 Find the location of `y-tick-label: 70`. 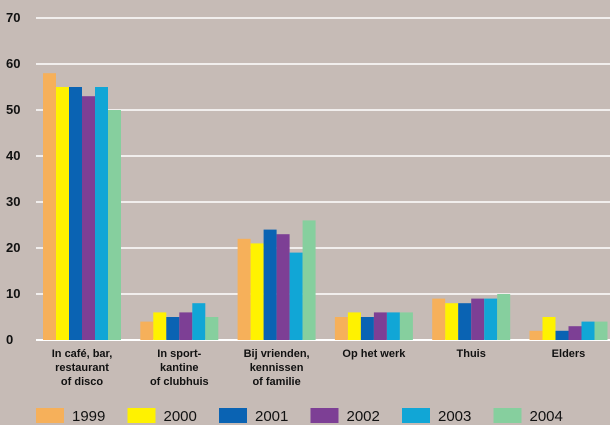

y-tick-label: 70 is located at coordinates (13, 17).